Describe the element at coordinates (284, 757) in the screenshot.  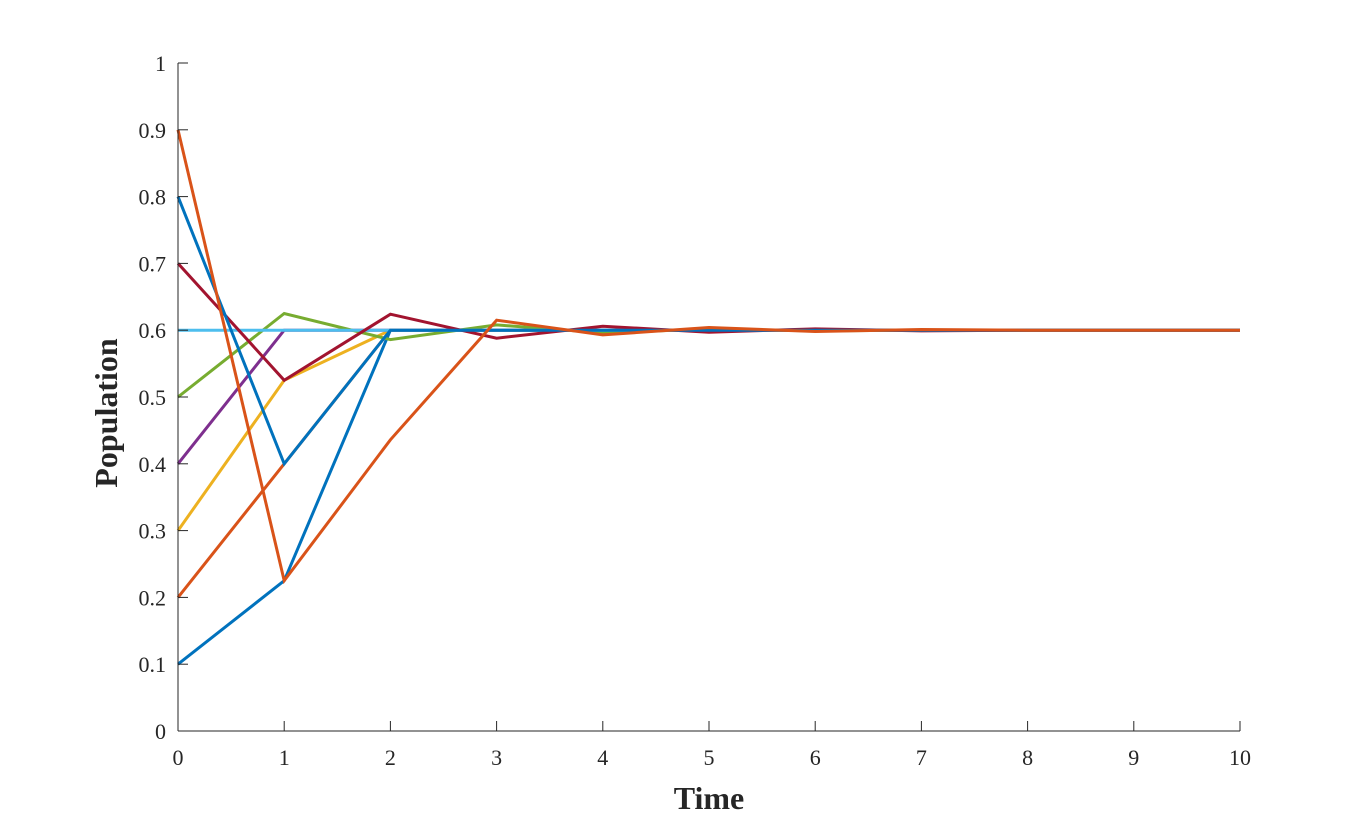
I see `x-tick-label: 1` at that location.